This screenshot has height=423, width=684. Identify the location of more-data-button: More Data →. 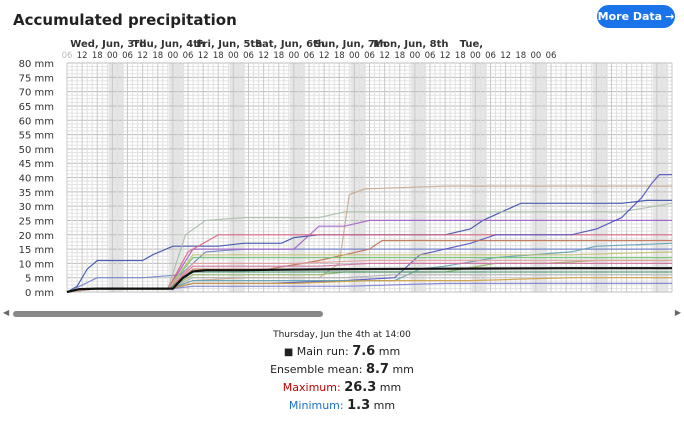
(636, 16).